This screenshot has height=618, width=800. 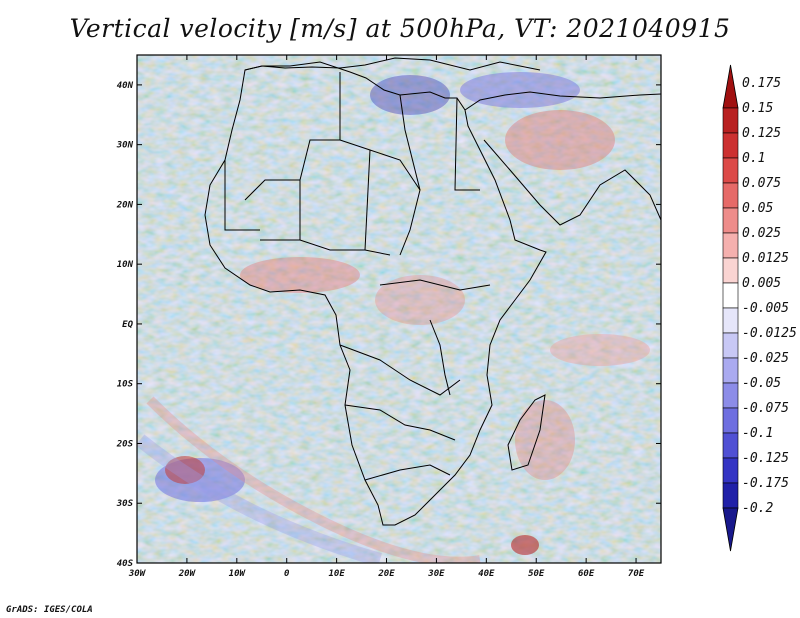 What do you see at coordinates (761, 83) in the screenshot?
I see `colorbar-label: 0.175` at bounding box center [761, 83].